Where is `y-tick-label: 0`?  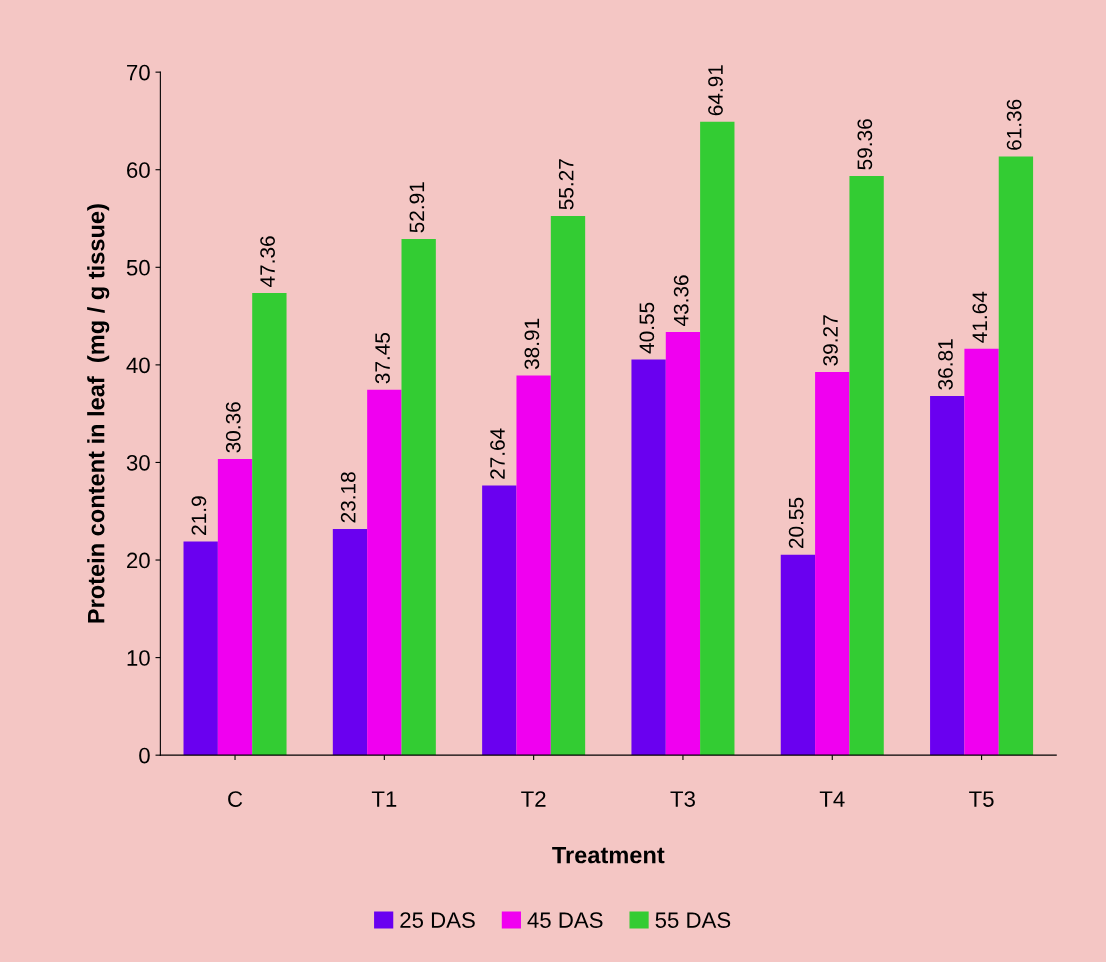
y-tick-label: 0 is located at coordinates (144, 755).